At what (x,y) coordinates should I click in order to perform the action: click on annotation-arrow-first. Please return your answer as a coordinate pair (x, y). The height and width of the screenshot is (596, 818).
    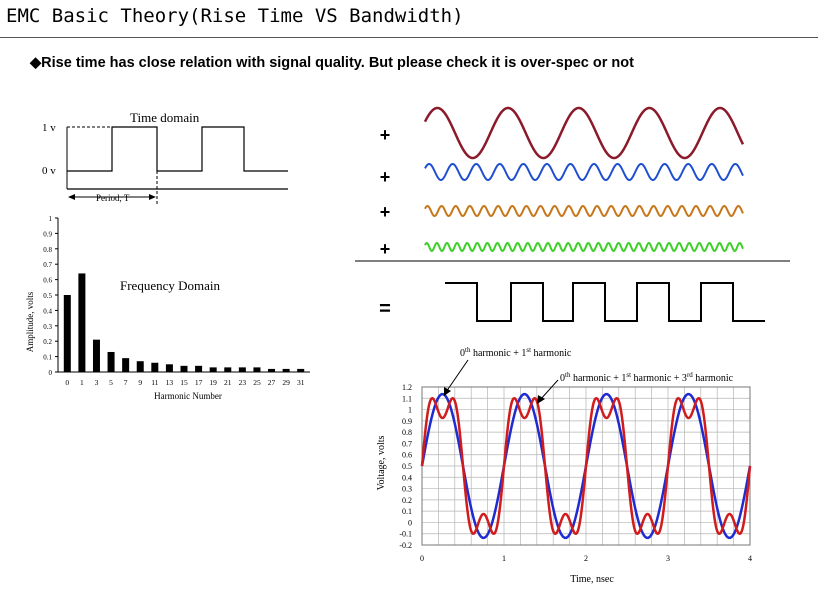
    Looking at the image, I should click on (457, 376).